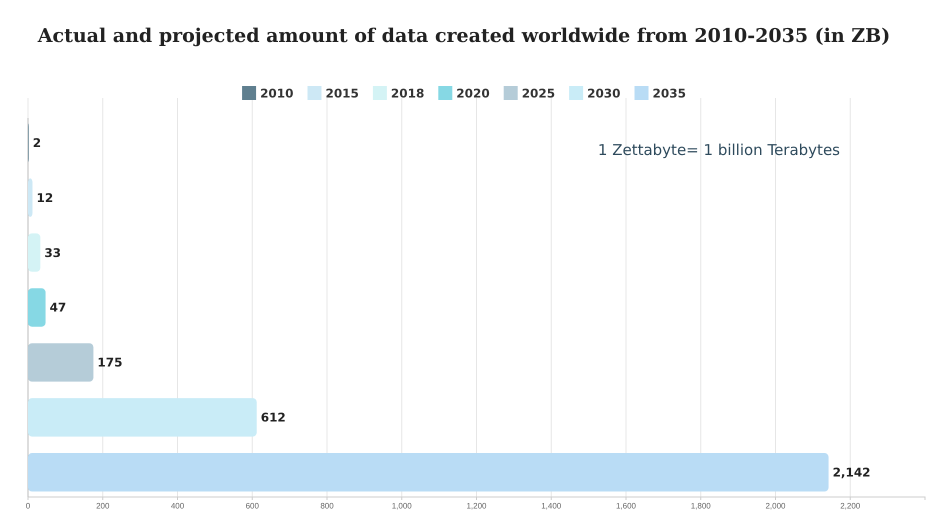  Describe the element at coordinates (277, 93) in the screenshot. I see `legend-label: 2010` at that location.